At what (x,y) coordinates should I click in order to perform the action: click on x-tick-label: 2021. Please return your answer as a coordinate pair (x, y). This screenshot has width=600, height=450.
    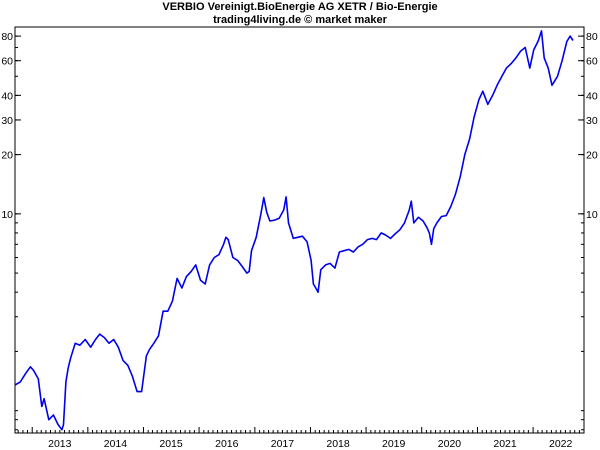
    Looking at the image, I should click on (505, 444).